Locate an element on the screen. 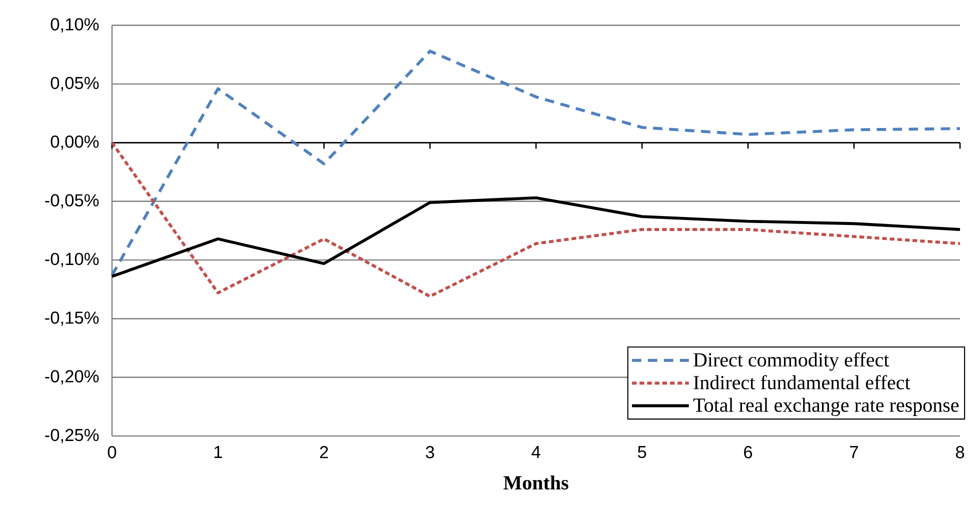  y-tick-label: 0,00% is located at coordinates (74, 143).